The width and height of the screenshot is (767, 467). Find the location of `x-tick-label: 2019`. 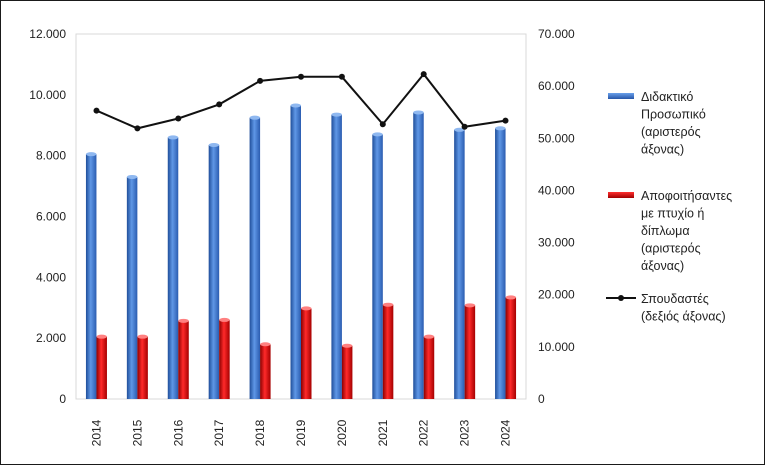

x-tick-label: 2019 is located at coordinates (301, 432).